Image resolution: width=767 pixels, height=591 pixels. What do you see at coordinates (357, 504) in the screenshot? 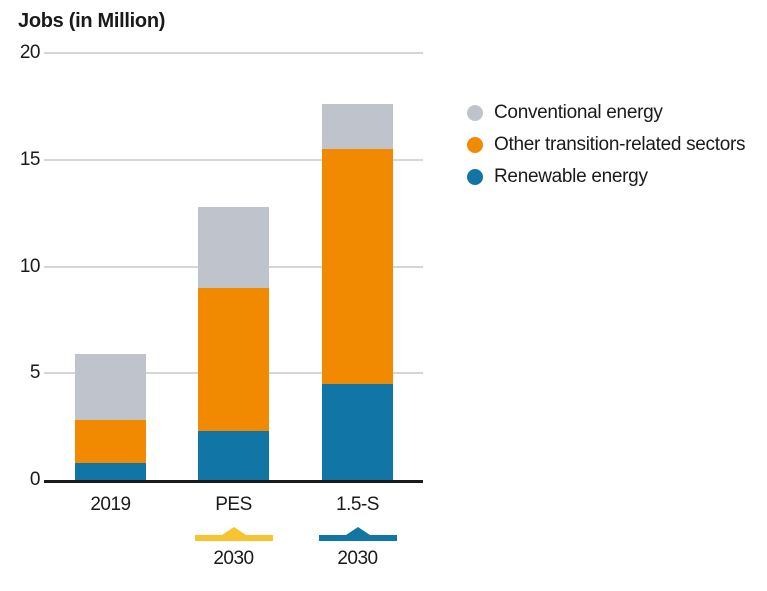
I see `x-axis-label-1.5-S: 1.5-S` at bounding box center [357, 504].